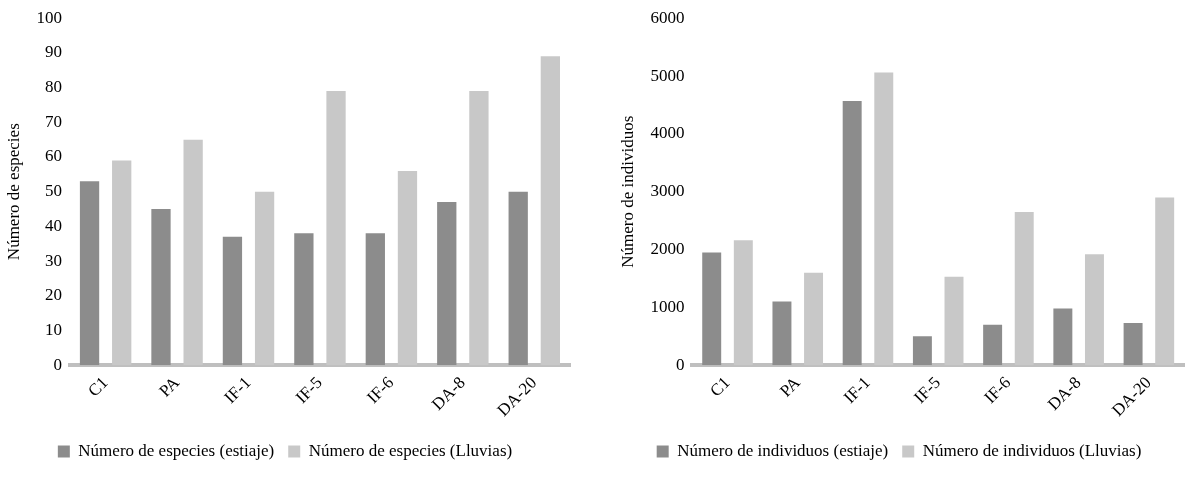 This screenshot has height=491, width=1194. What do you see at coordinates (53, 191) in the screenshot?
I see `y-tick-label: 50` at bounding box center [53, 191].